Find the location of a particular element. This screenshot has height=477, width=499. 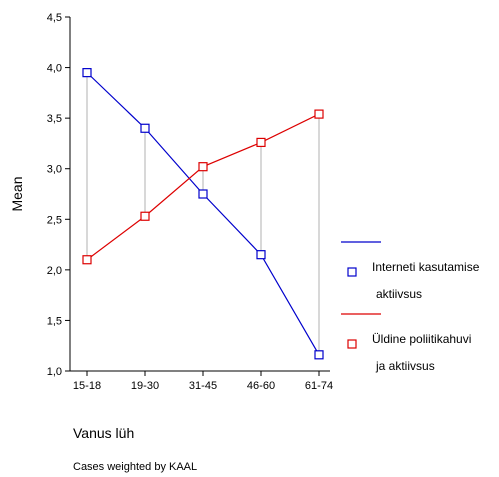

x-tick-label: 31-45 is located at coordinates (203, 386).